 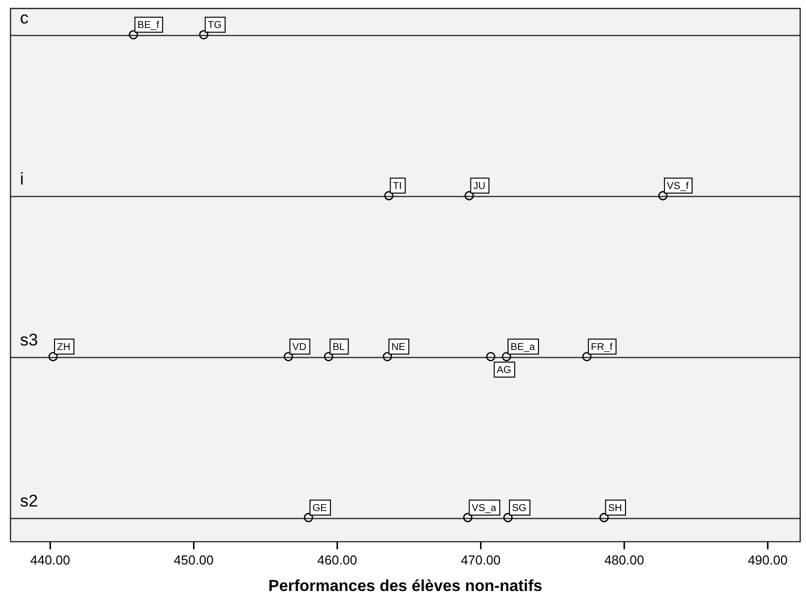 I want to click on data-label: TG, so click(x=215, y=25).